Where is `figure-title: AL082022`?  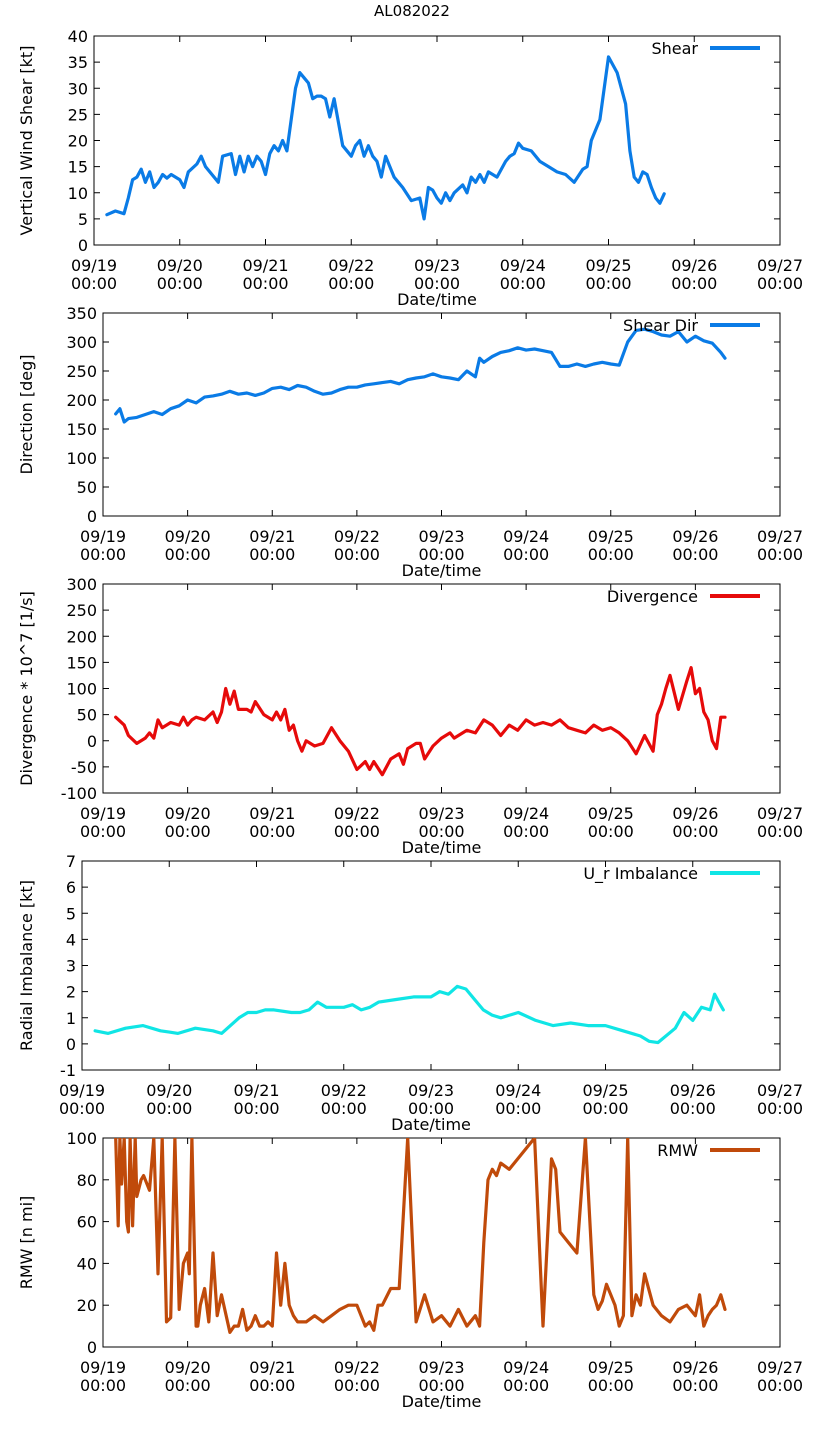
figure-title: AL082022 is located at coordinates (412, 11).